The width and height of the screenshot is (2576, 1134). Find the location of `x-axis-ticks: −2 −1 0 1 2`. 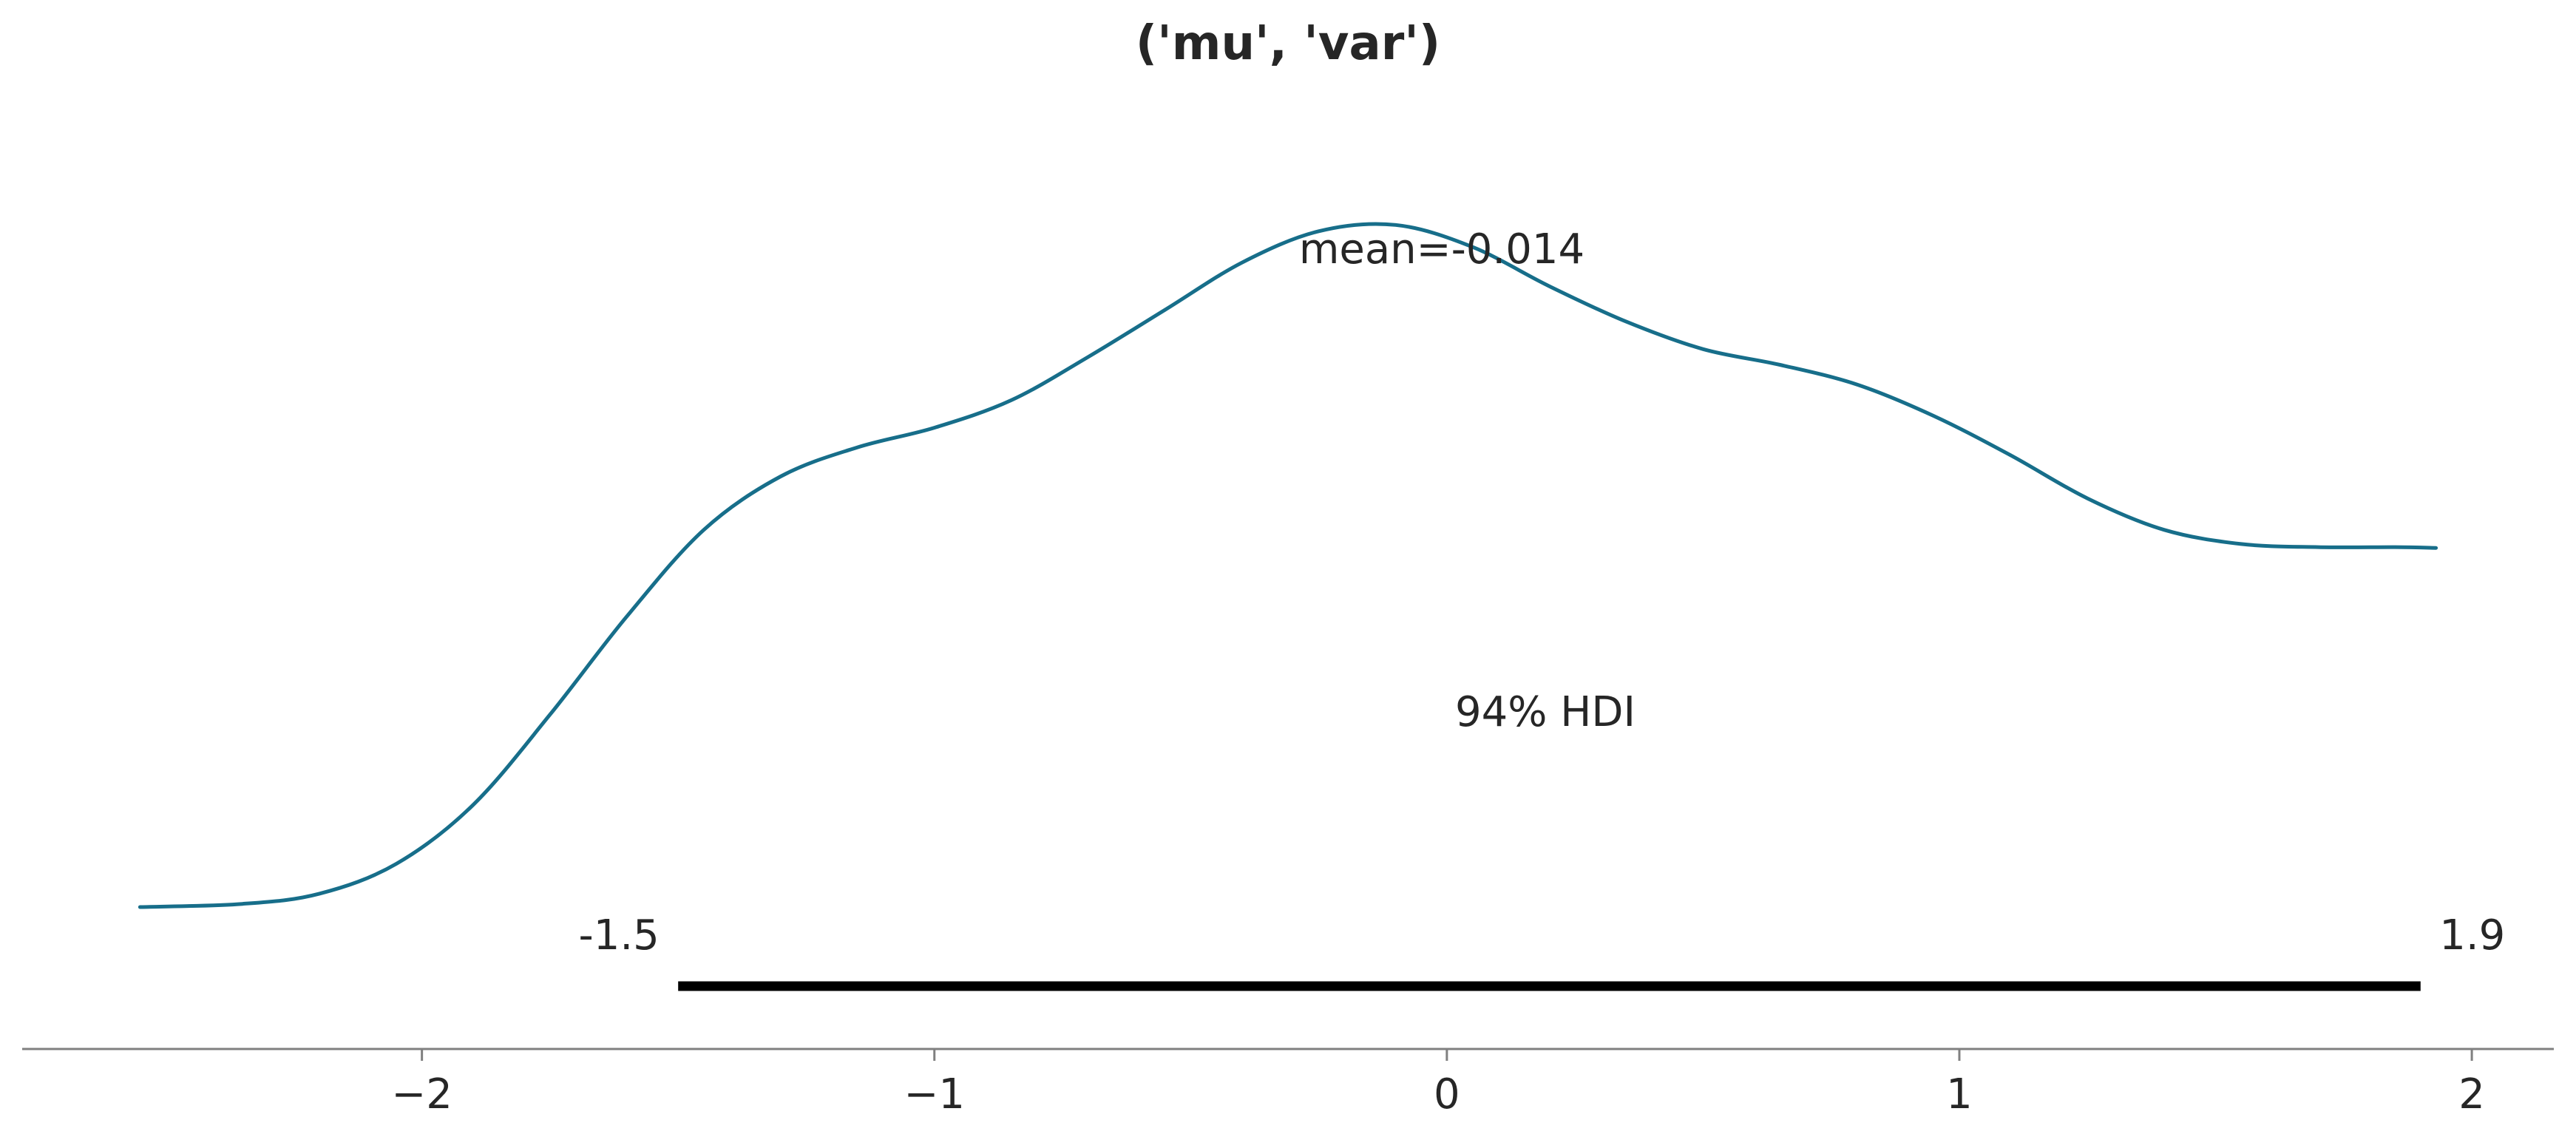

x-axis-ticks: −2 −1 0 1 2 is located at coordinates (1438, 1084).